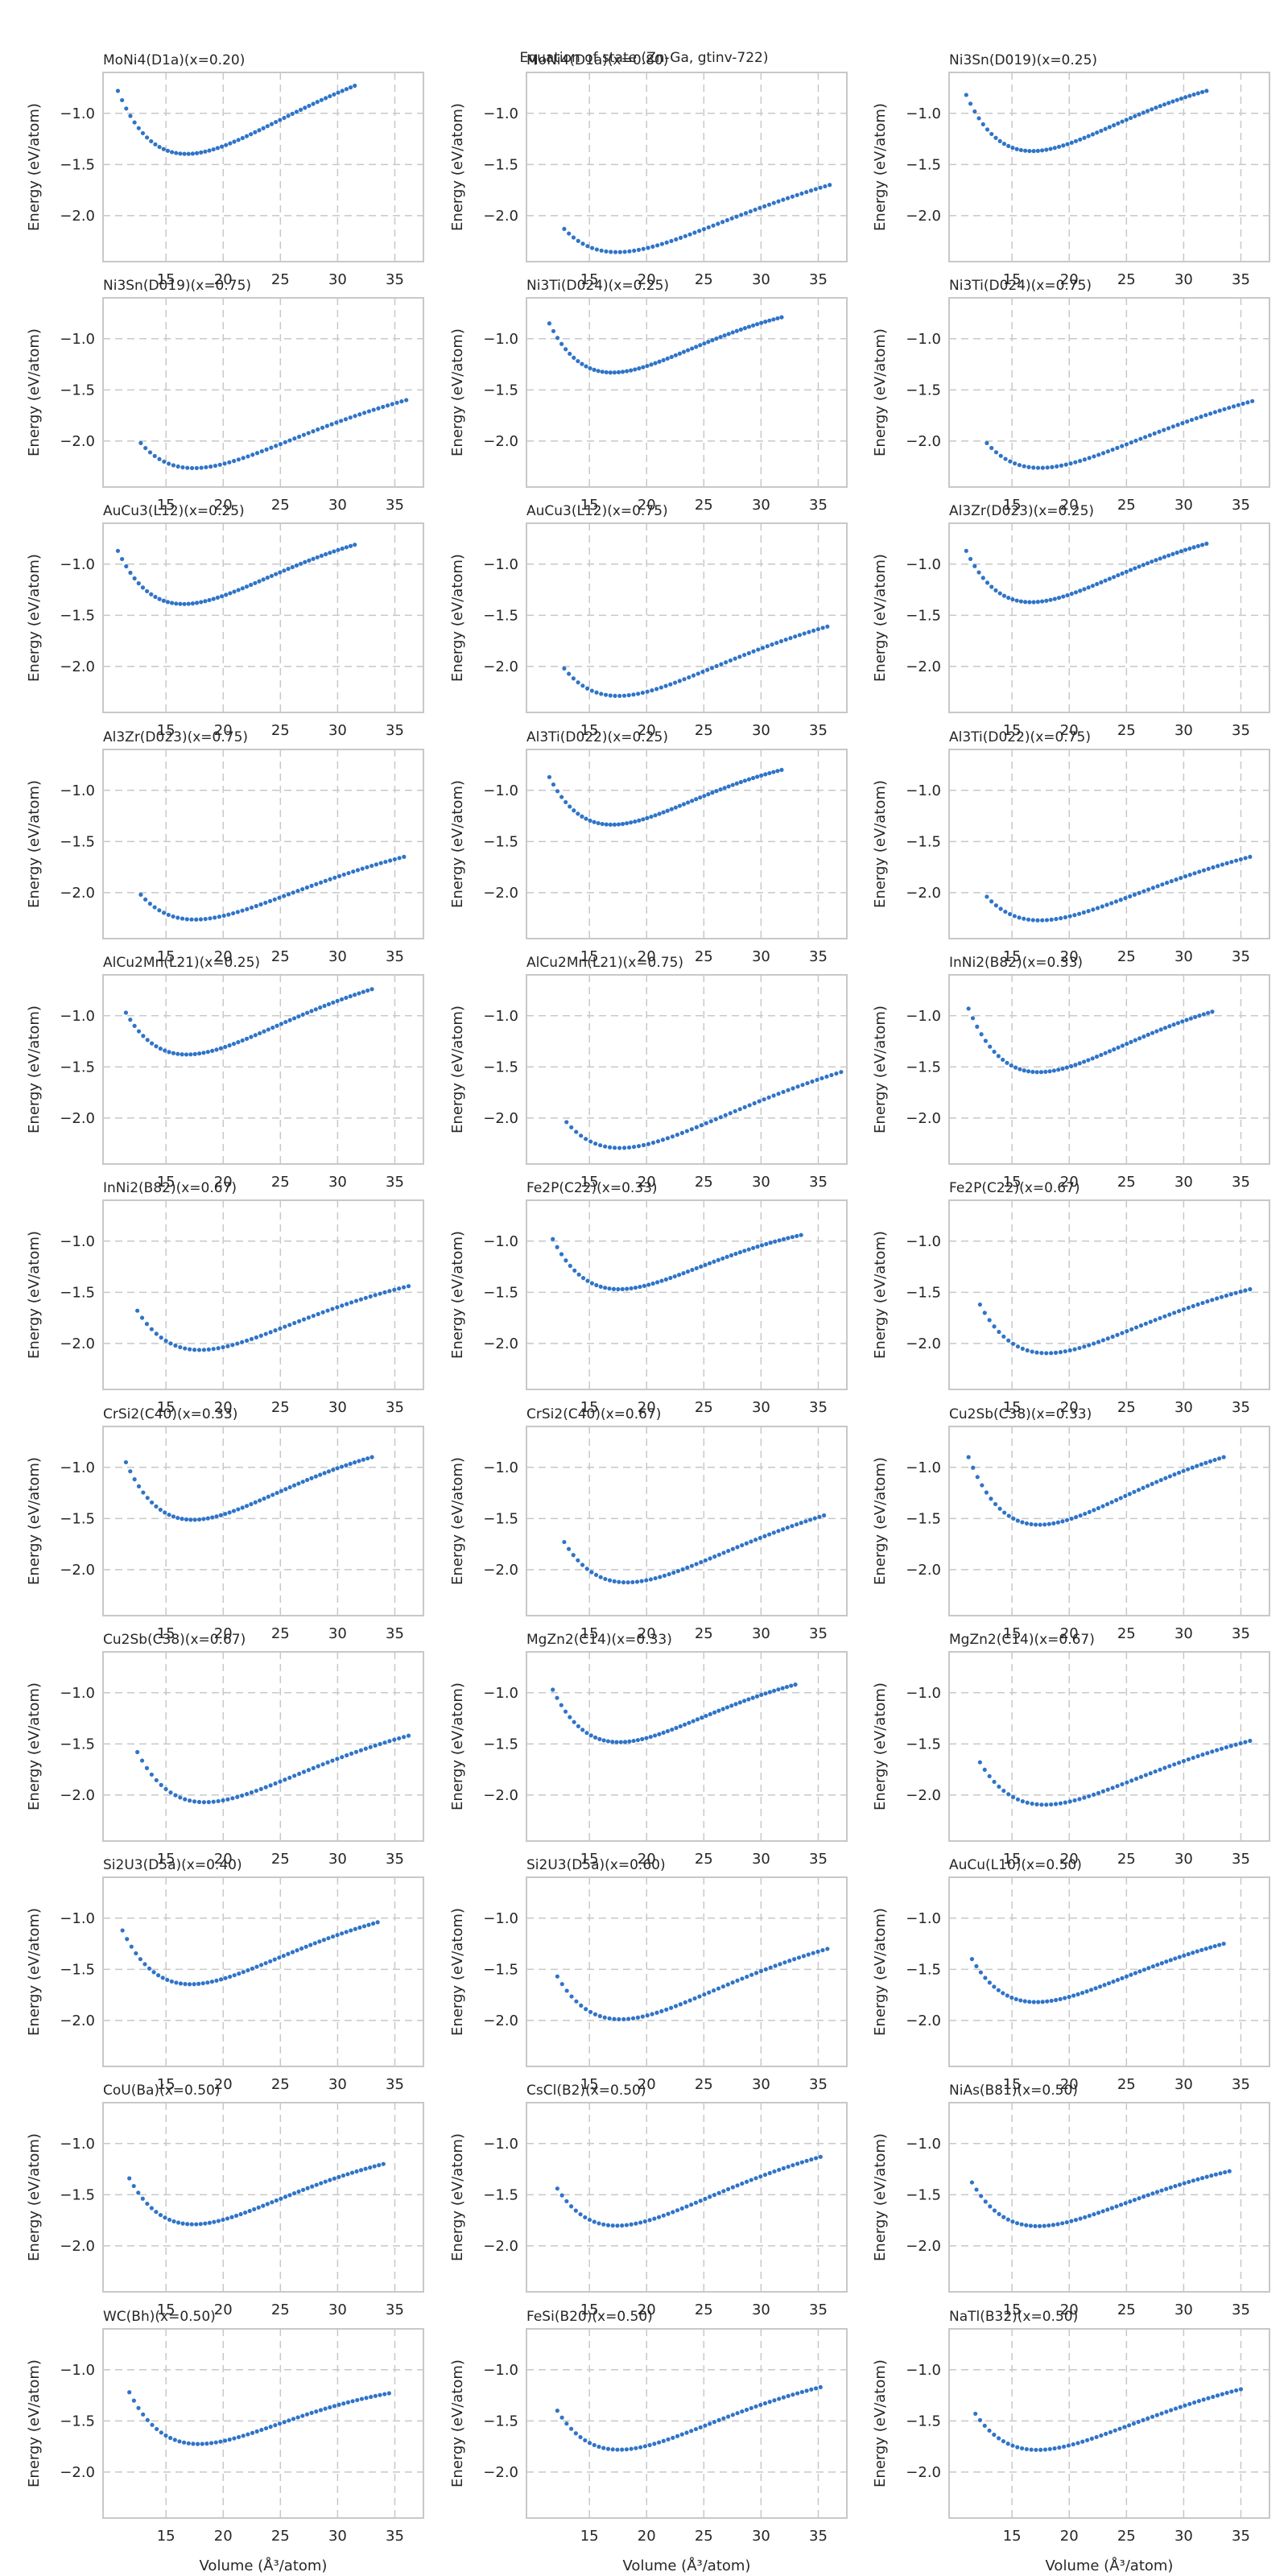 This screenshot has width=1288, height=2576. Describe the element at coordinates (644, 58) in the screenshot. I see `figure-suptitle: Equation of state (Zn-Ga, gtinv-722)` at that location.